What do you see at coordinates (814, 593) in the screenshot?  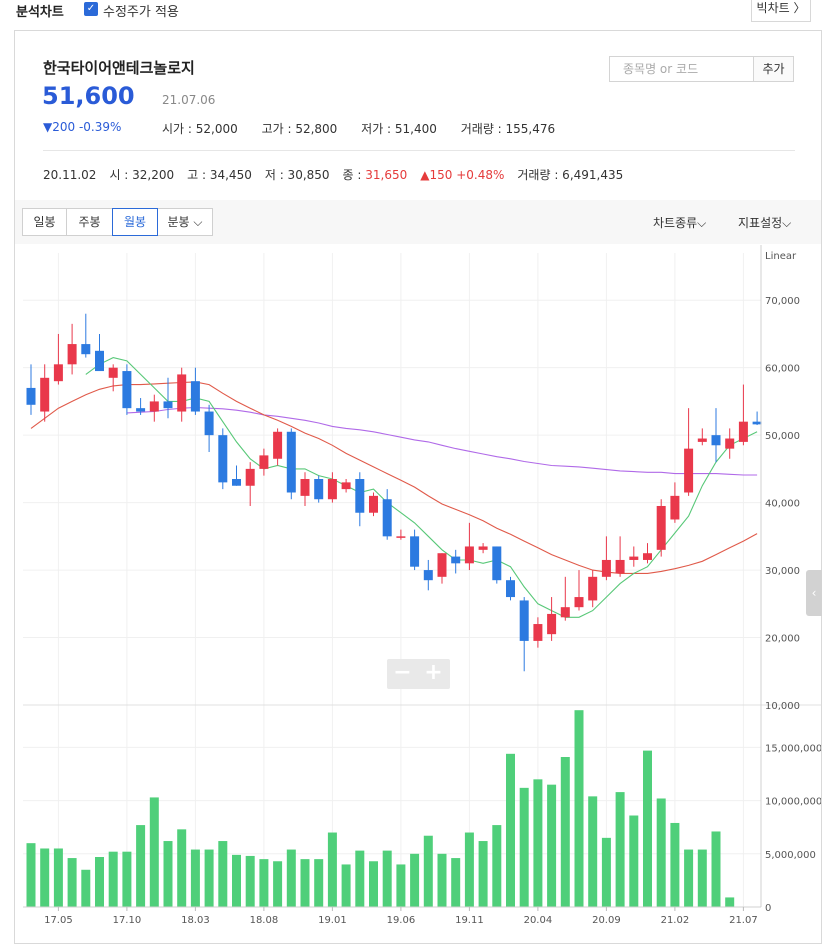 I see `side-panel-toggle-icon: ‹` at bounding box center [814, 593].